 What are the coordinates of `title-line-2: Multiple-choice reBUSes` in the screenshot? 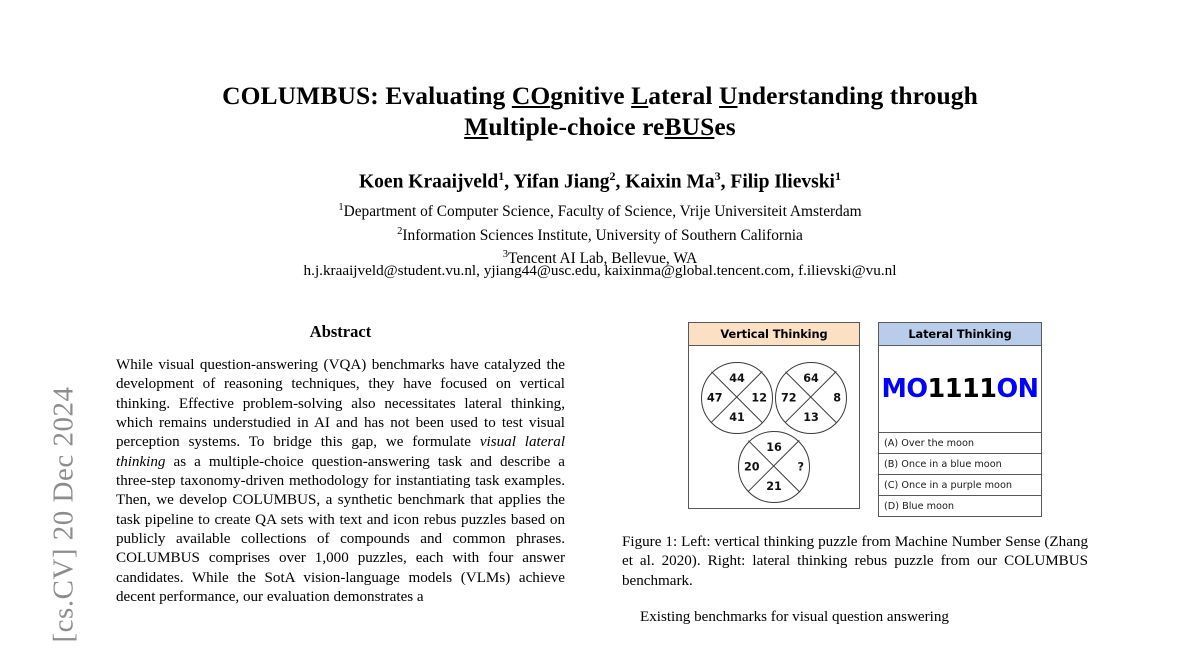 It's located at (600, 126).